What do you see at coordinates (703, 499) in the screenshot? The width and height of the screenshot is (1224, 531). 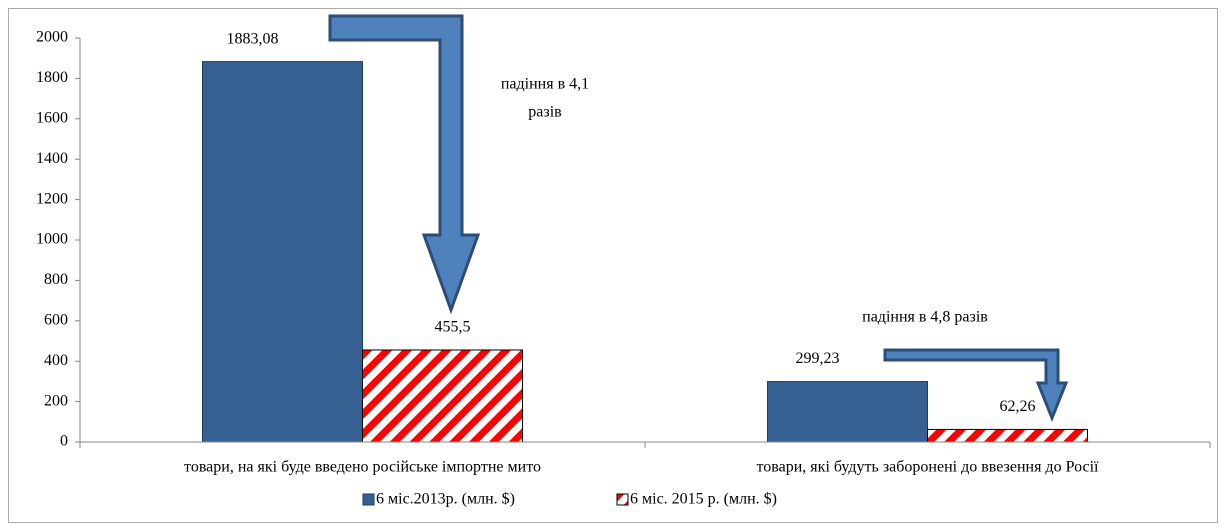 I see `legend-label: 6 міс. 2015 р. (млн. $)` at bounding box center [703, 499].